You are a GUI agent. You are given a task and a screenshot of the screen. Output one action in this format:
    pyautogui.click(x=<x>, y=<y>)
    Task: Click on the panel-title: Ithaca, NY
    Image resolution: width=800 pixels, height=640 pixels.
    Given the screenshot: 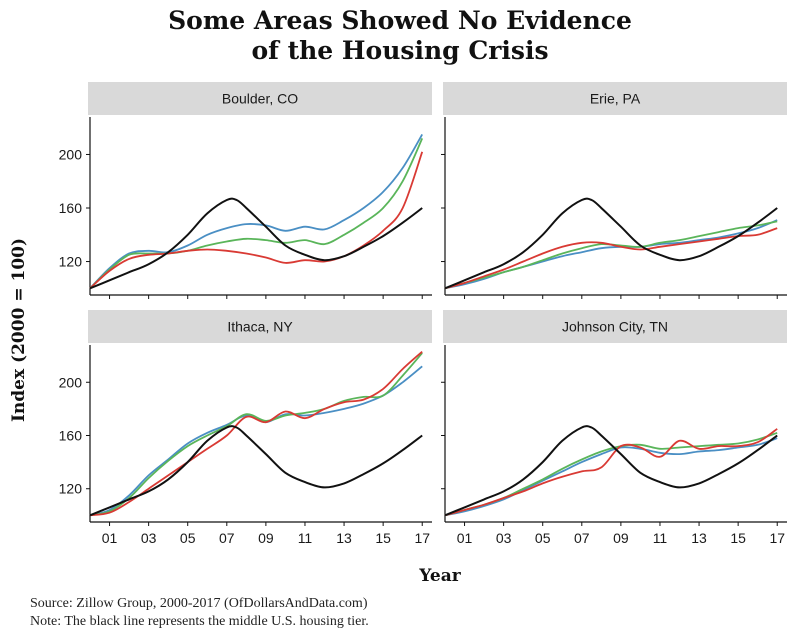 What is the action you would take?
    pyautogui.click(x=260, y=327)
    